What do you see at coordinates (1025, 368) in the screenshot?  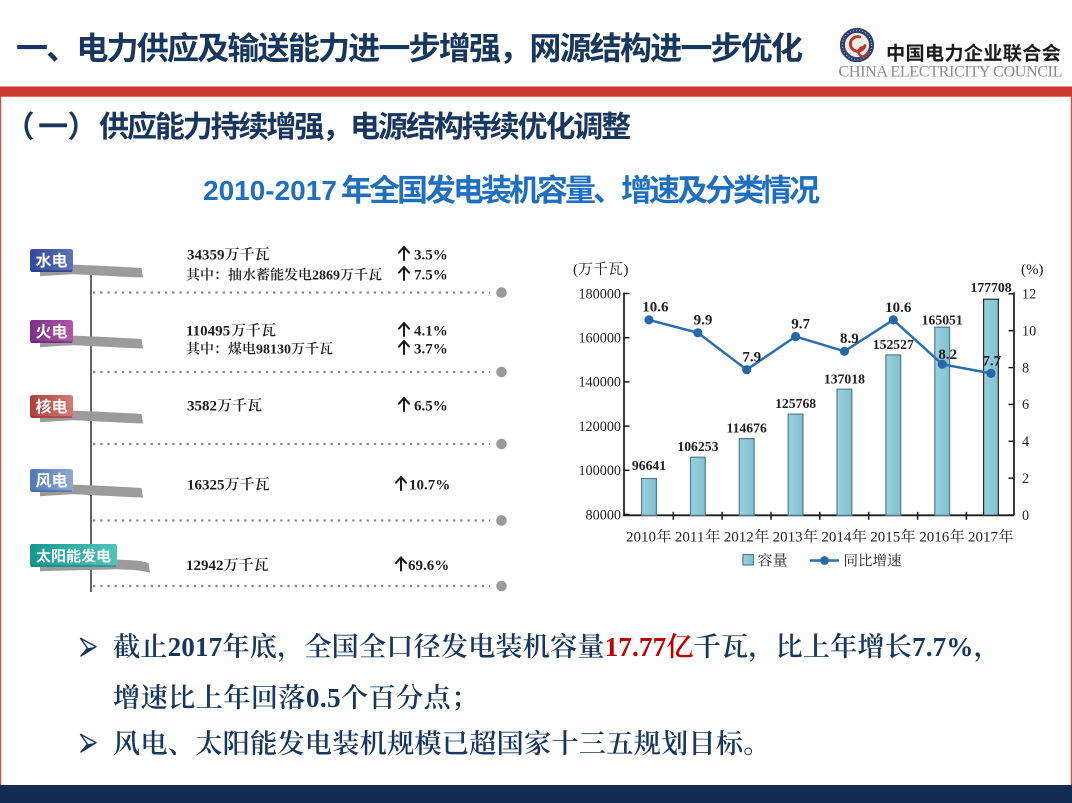 I see `svg-text: 8` at bounding box center [1025, 368].